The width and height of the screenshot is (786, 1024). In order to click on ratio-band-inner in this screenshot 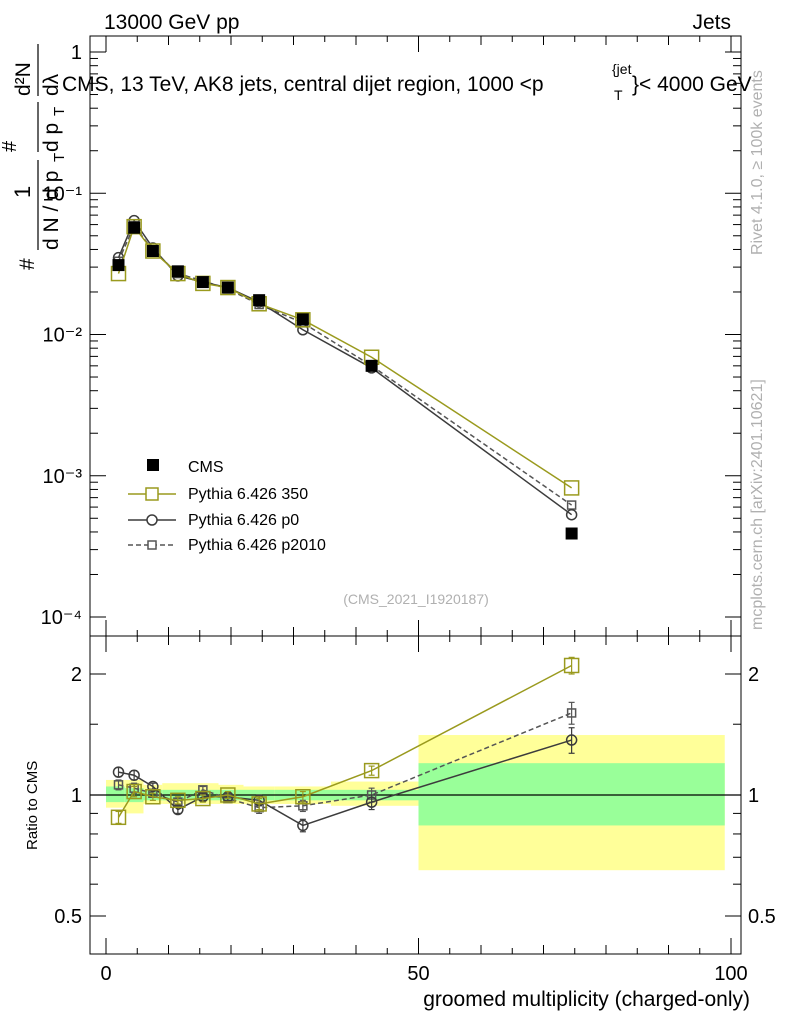, I will do `click(571, 794)`.